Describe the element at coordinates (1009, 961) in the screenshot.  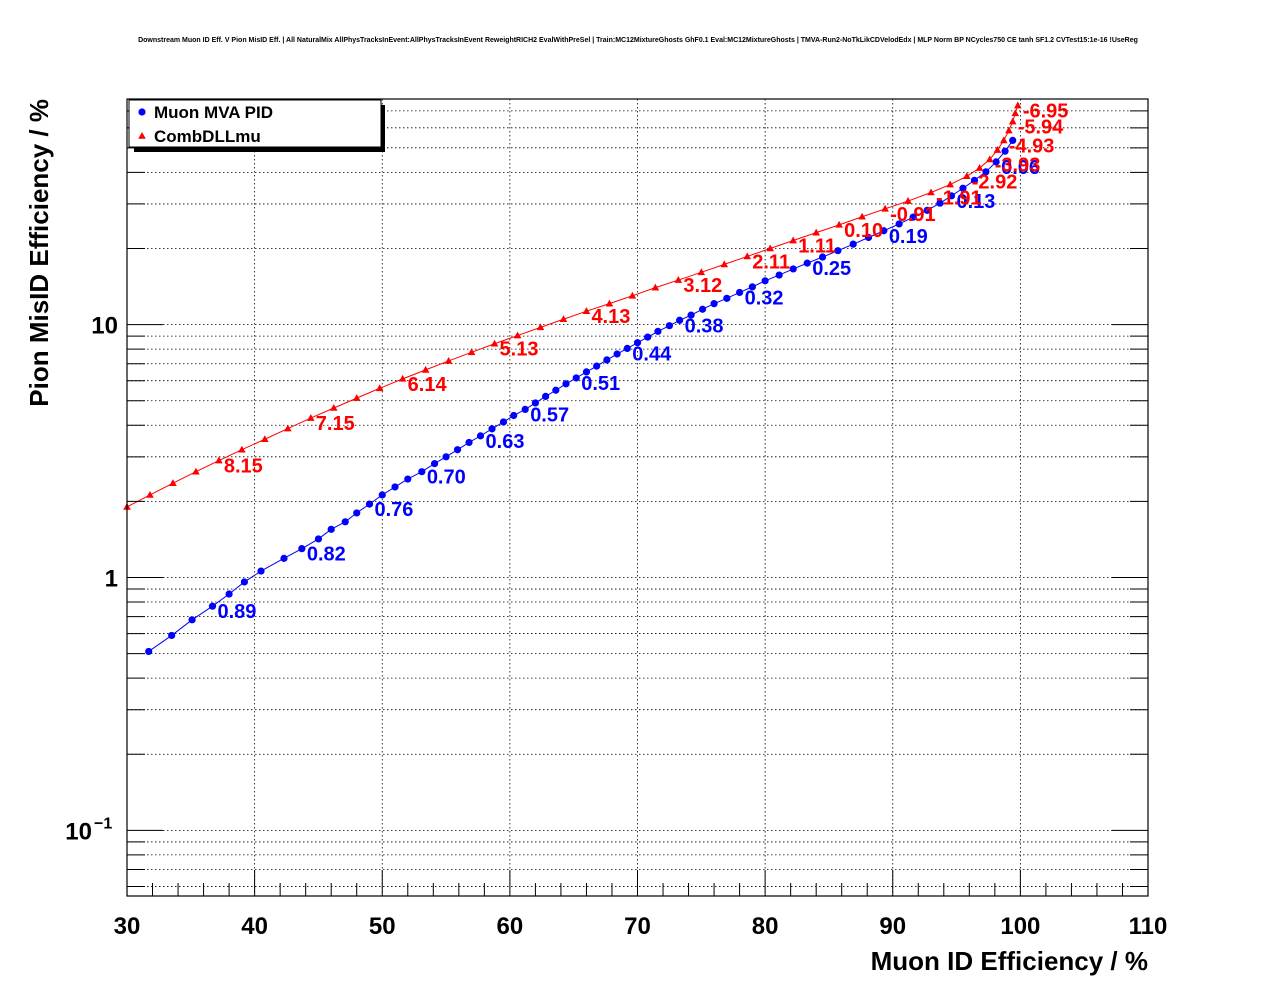
I see `x-axis-title: Muon ID Efficiency / %` at that location.